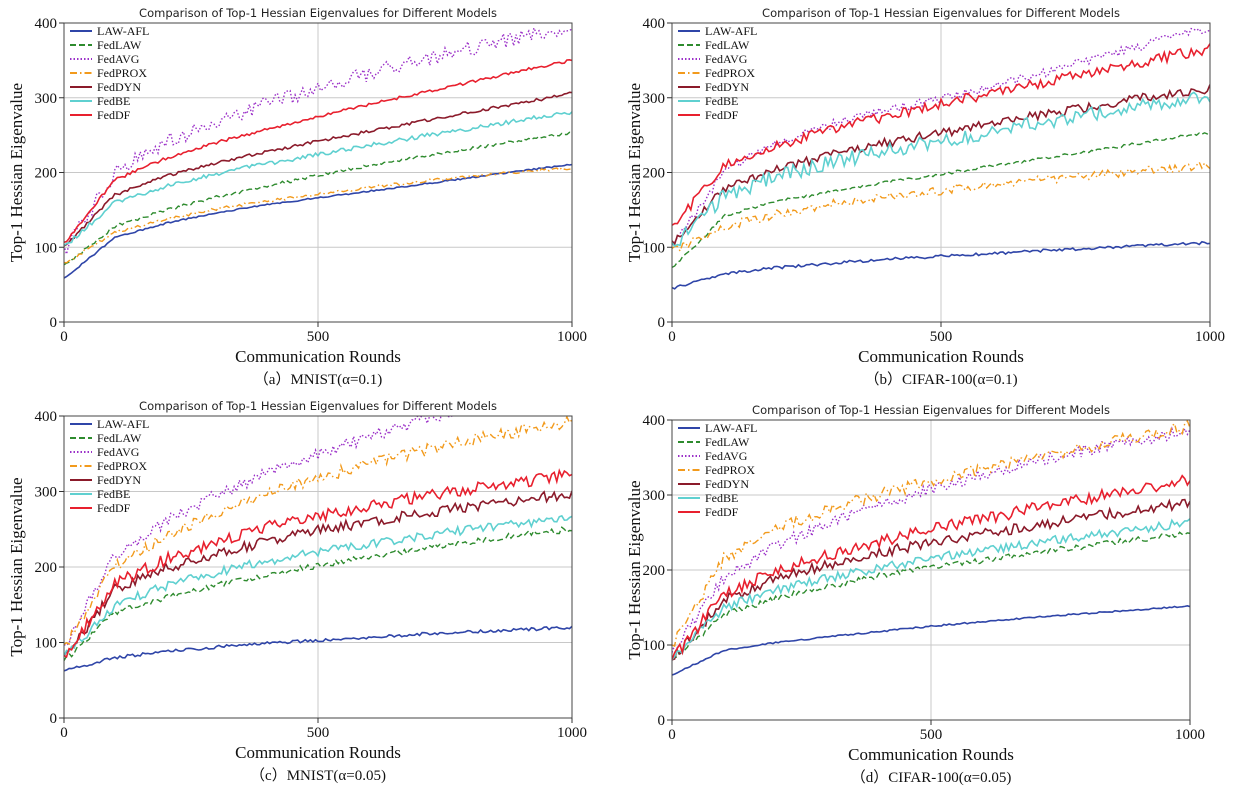  What do you see at coordinates (318, 379) in the screenshot?
I see `subfigure-caption: （a）MNIST(α=0.1)` at bounding box center [318, 379].